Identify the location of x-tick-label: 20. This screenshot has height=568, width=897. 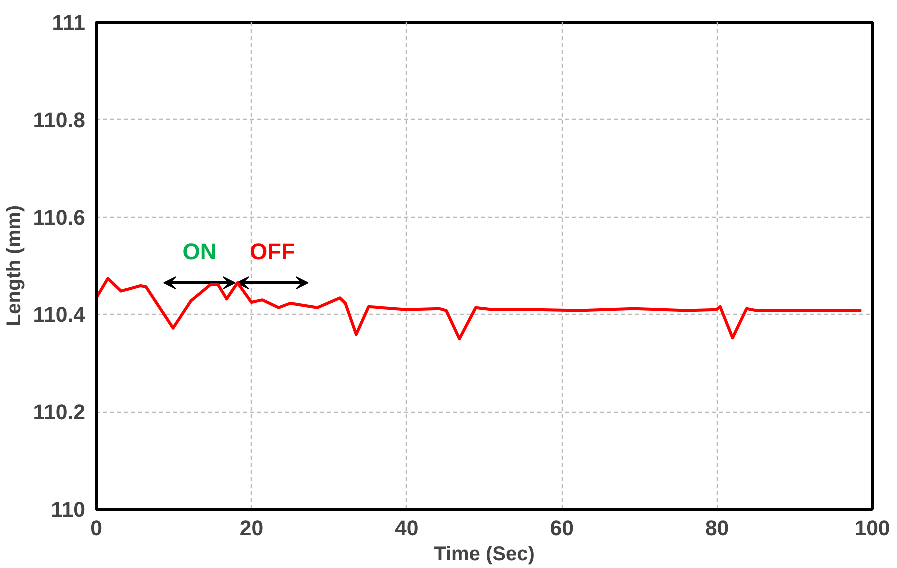
(252, 528).